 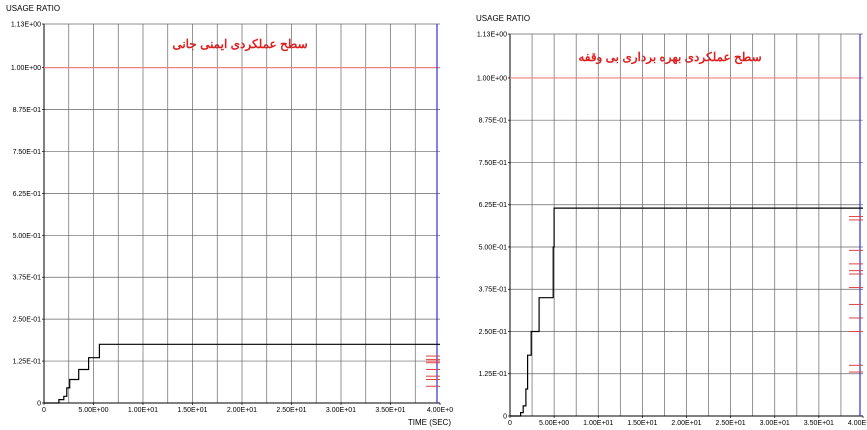 I want to click on x-axis-label: TIME (SEC), so click(x=429, y=422).